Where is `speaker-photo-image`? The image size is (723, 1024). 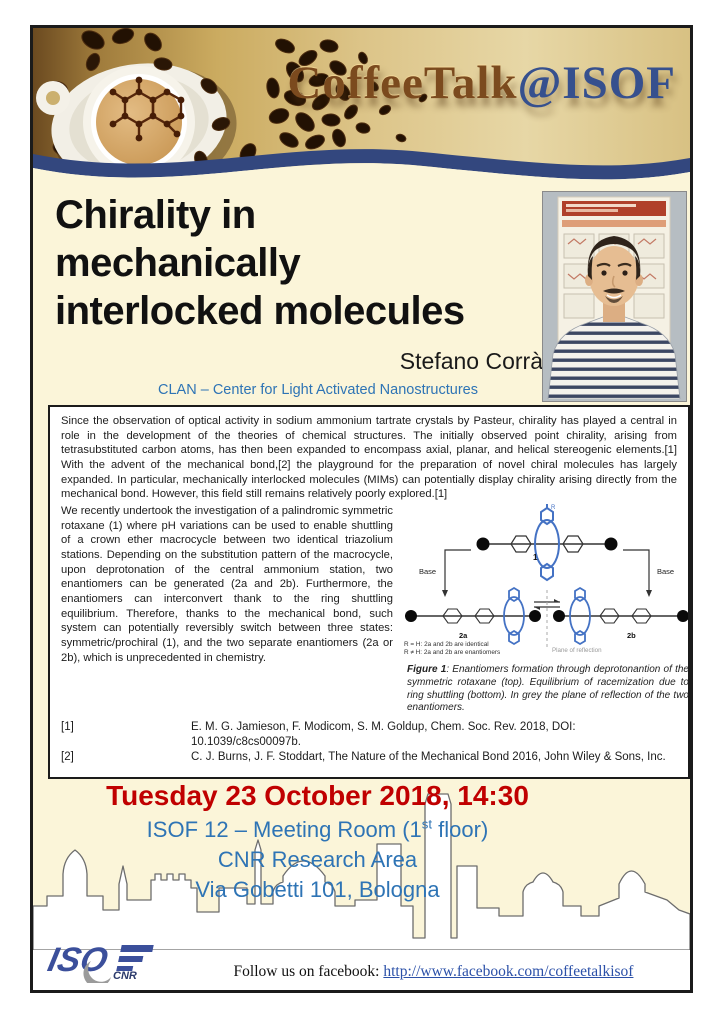
speaker-photo-image is located at coordinates (613, 296).